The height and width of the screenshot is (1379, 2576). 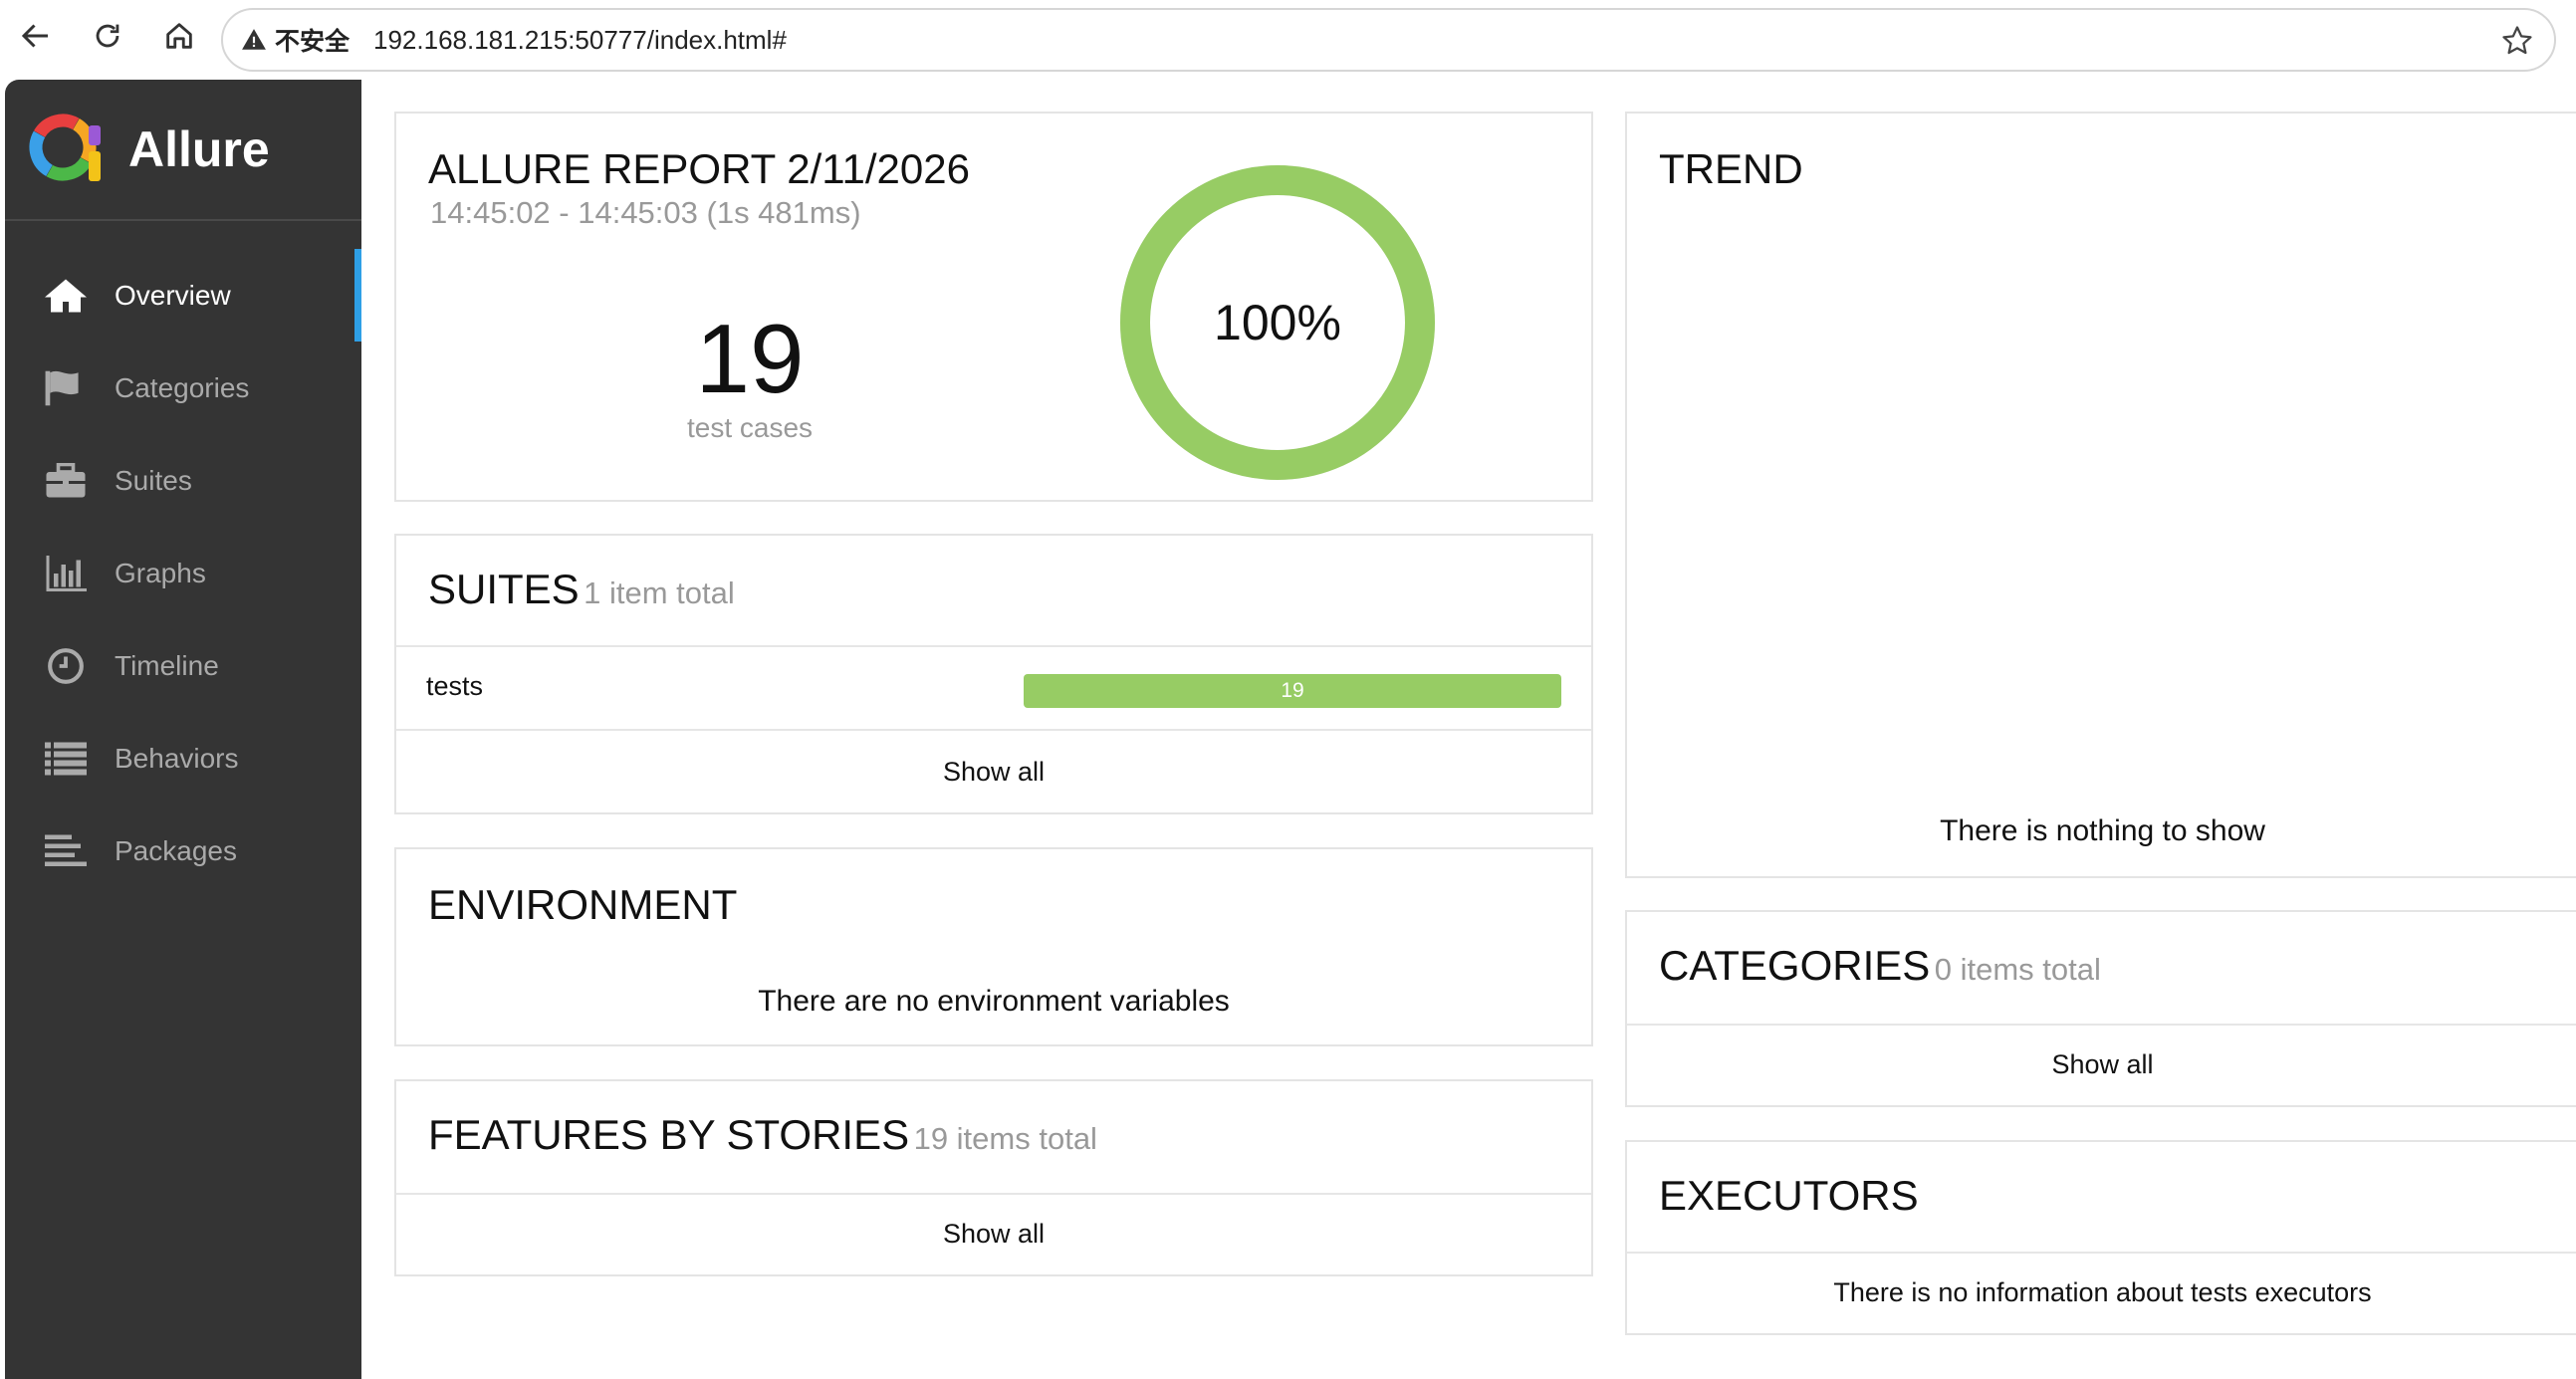 I want to click on sidebar-item-label: Packages, so click(x=176, y=850).